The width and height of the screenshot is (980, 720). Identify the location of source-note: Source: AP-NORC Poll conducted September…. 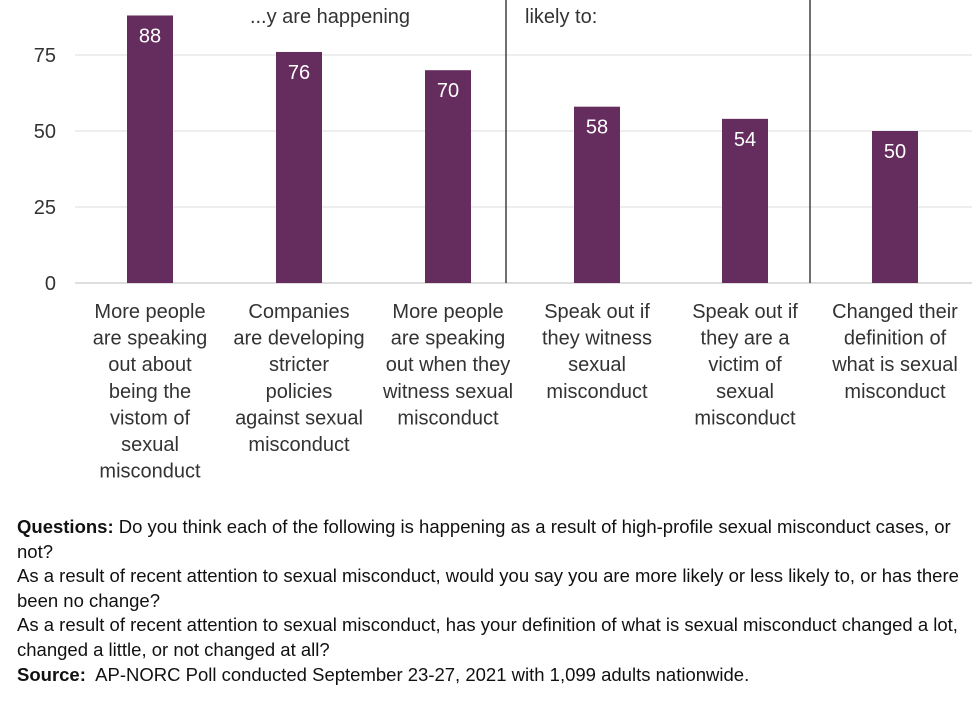
(491, 675).